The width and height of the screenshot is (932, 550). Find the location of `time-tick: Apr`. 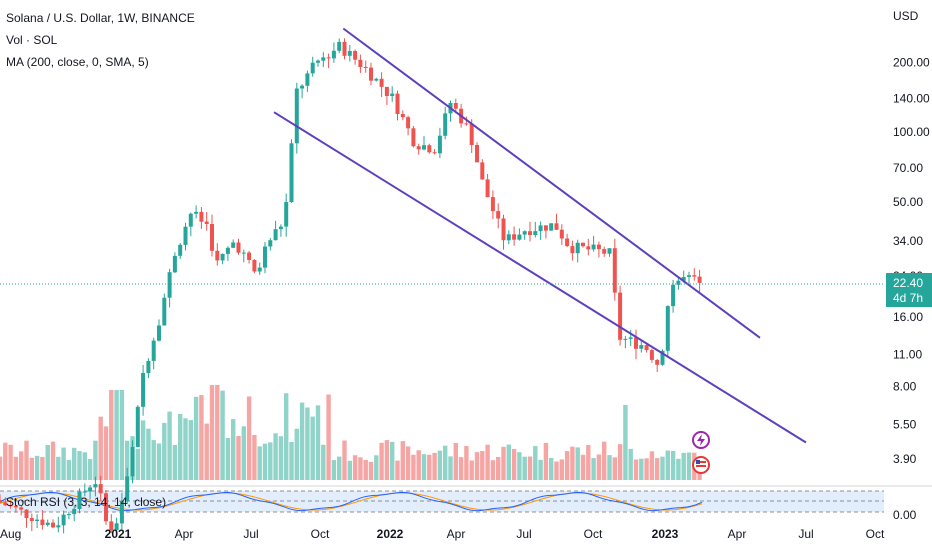

time-tick: Apr is located at coordinates (184, 534).